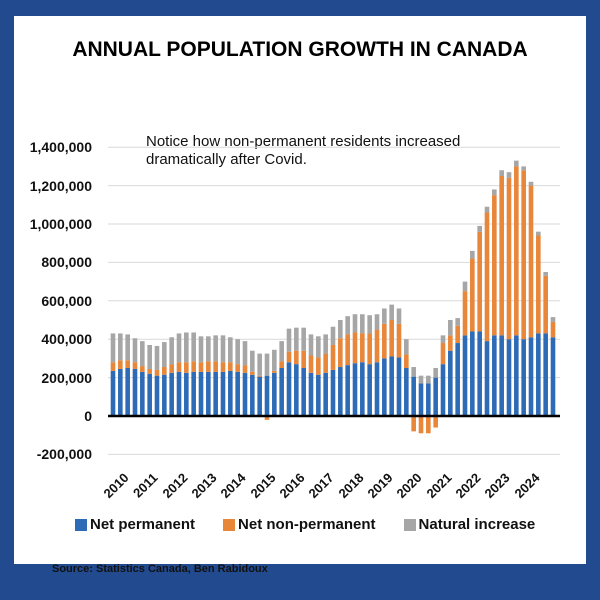 Image resolution: width=600 pixels, height=600 pixels. Describe the element at coordinates (477, 524) in the screenshot. I see `legend-label: Natural increase` at that location.